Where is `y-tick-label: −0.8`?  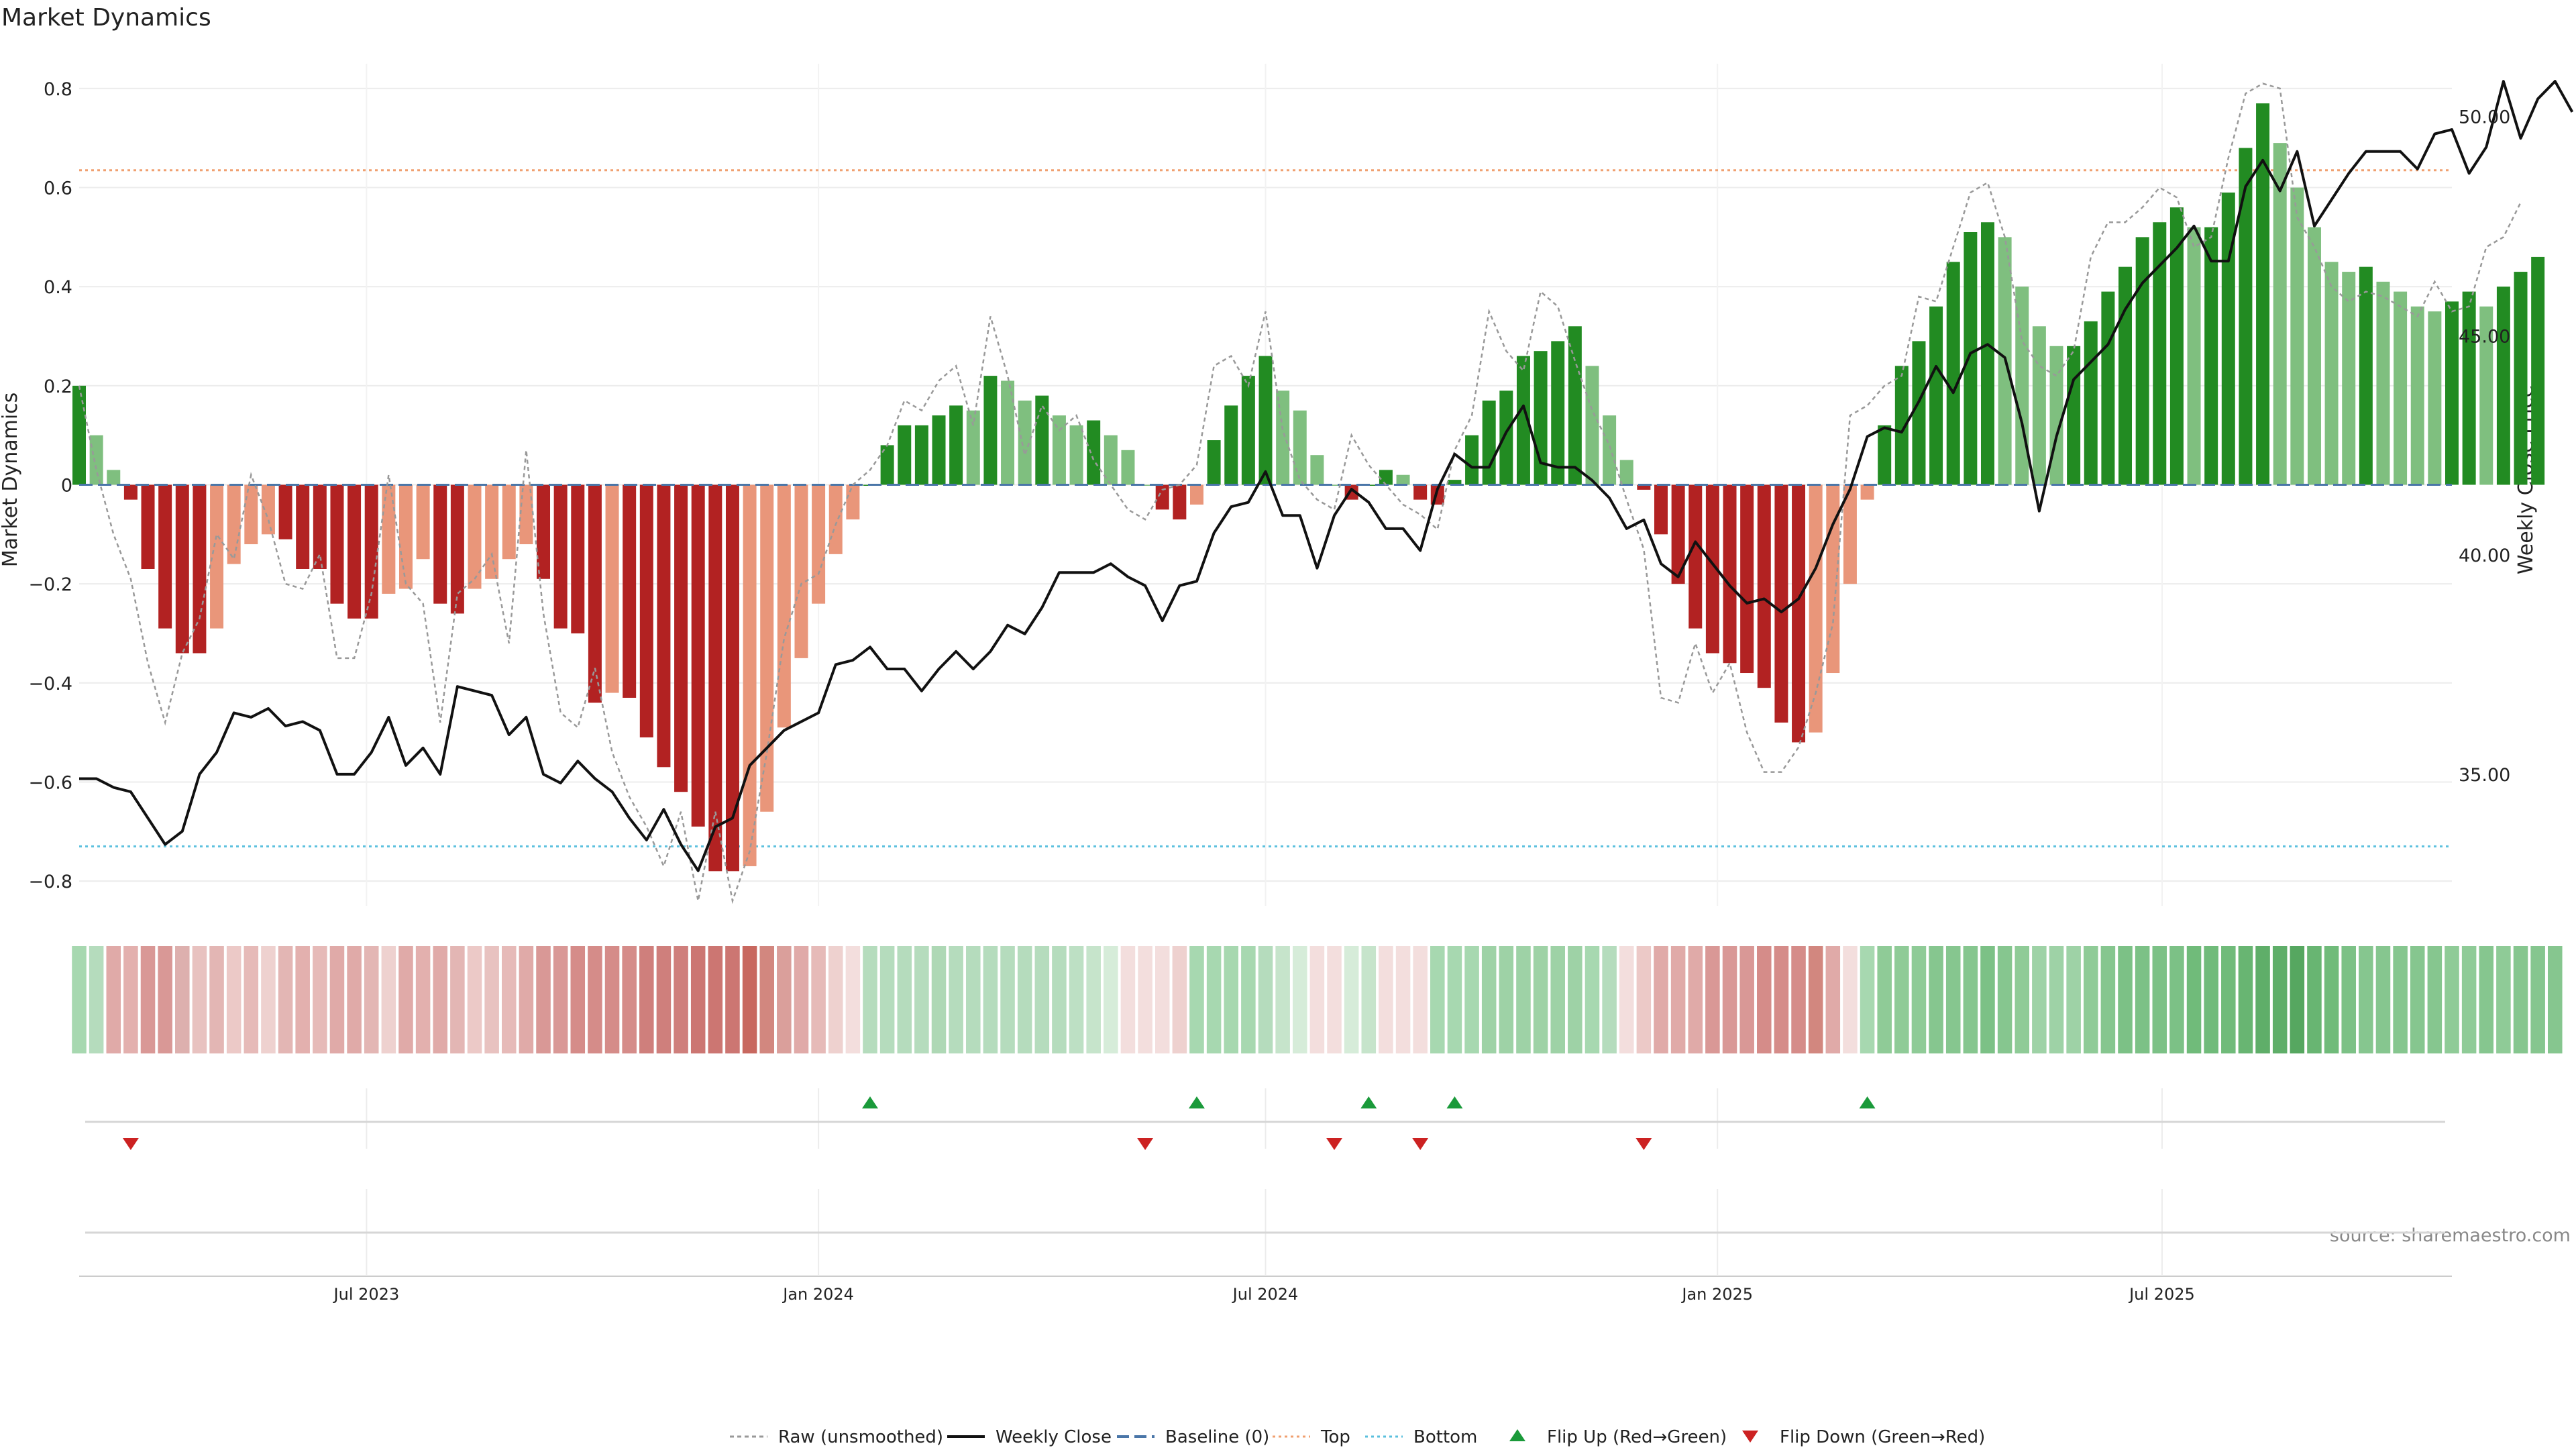
y-tick-label: −0.8 is located at coordinates (50, 882).